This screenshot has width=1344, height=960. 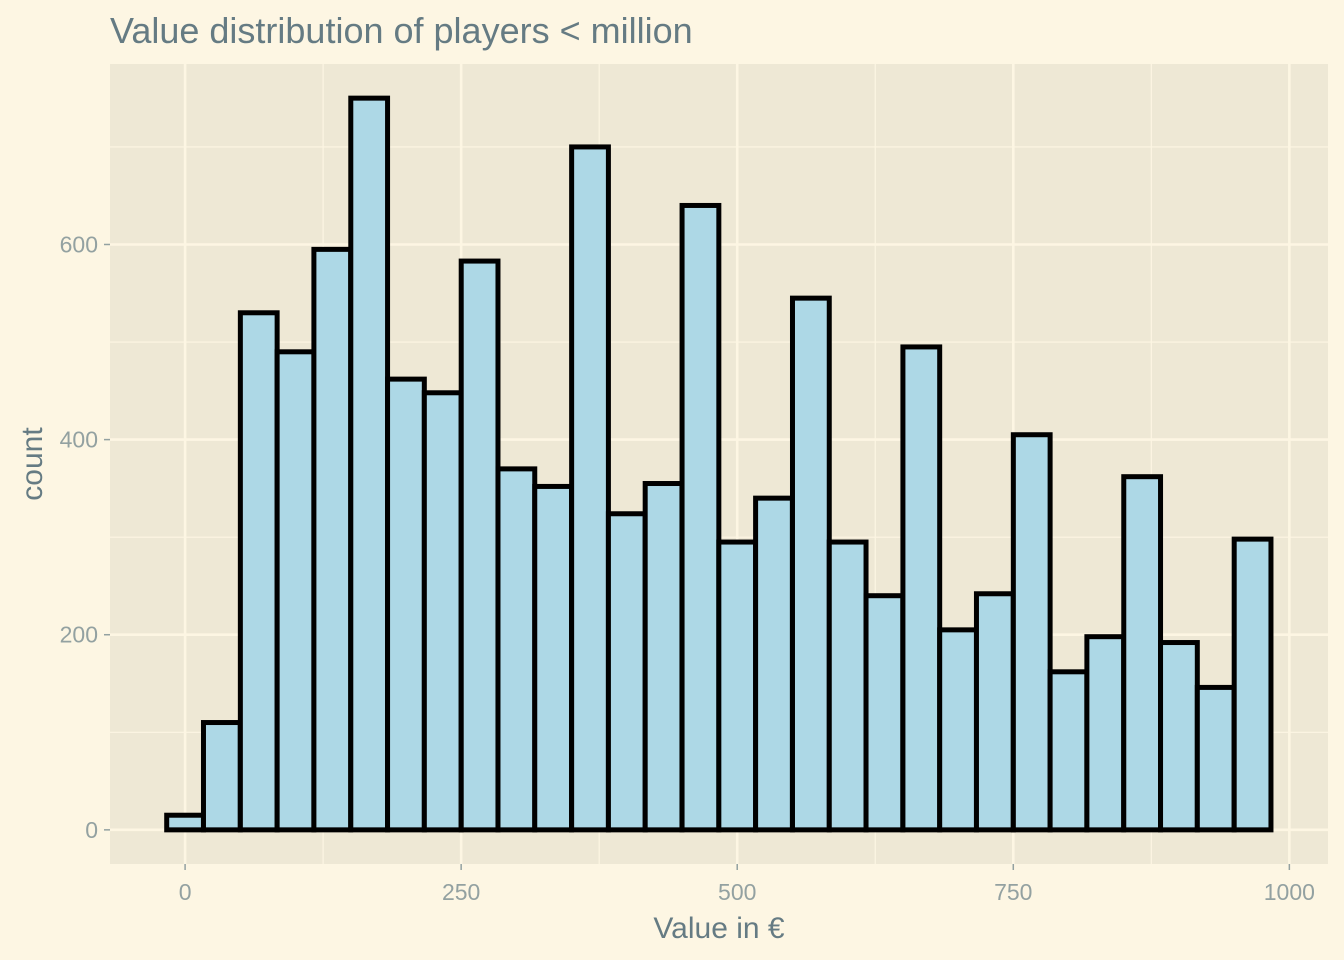 I want to click on x-tick-label: 0, so click(x=185, y=892).